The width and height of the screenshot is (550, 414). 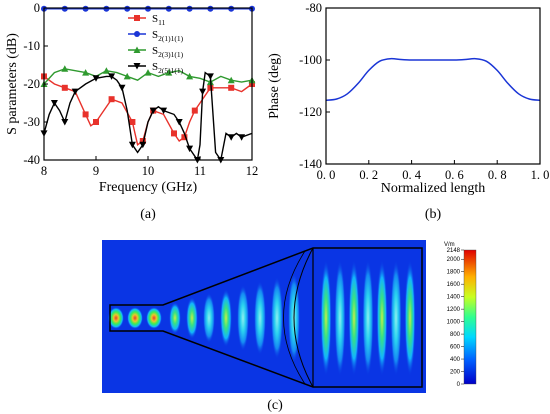 I want to click on chart-b-ytick-label: -100, so click(x=310, y=60).